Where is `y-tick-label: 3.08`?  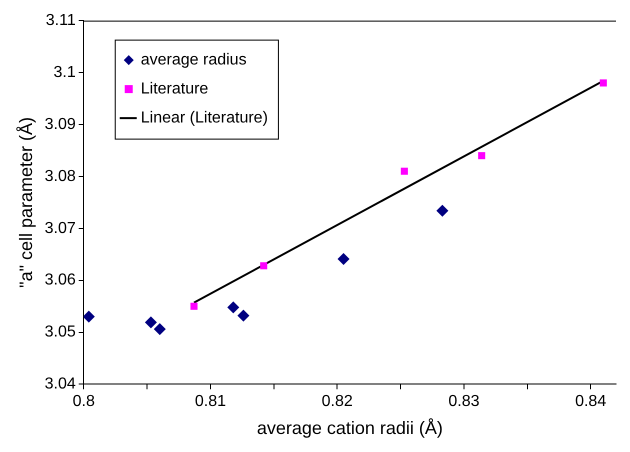 y-tick-label: 3.08 is located at coordinates (60, 176).